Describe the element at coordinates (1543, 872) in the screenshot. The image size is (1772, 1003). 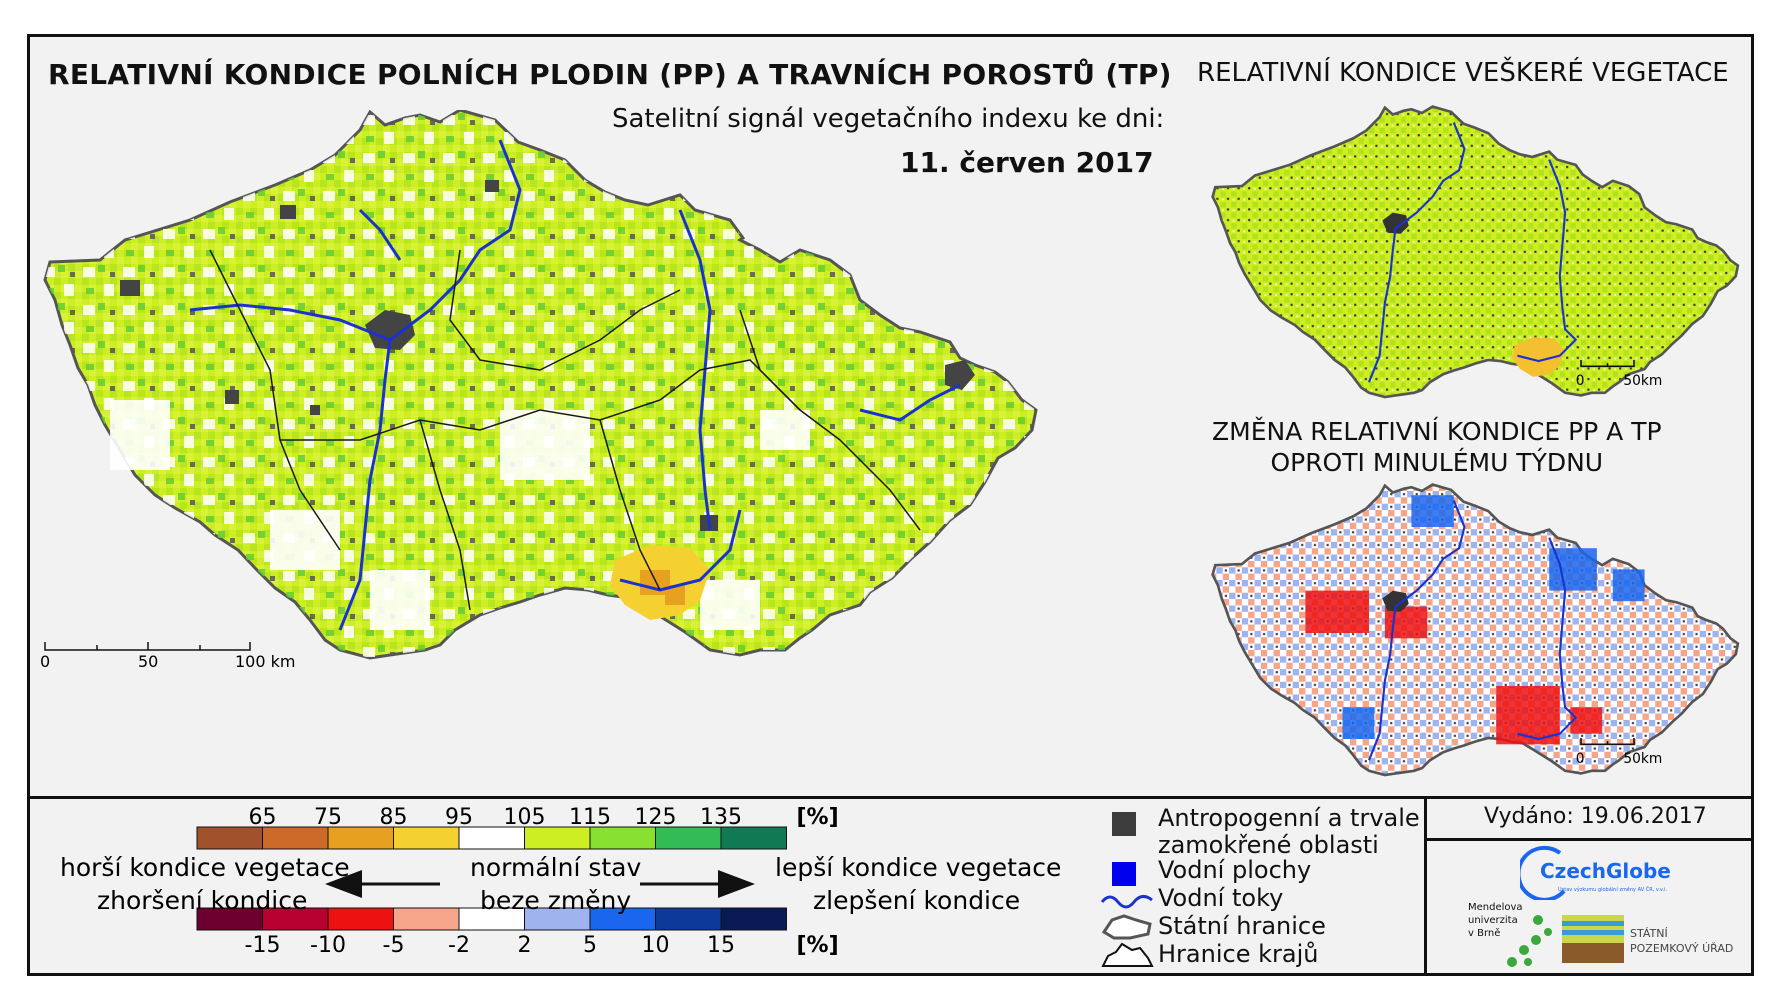
I see `czechglobe-arc-icon` at that location.